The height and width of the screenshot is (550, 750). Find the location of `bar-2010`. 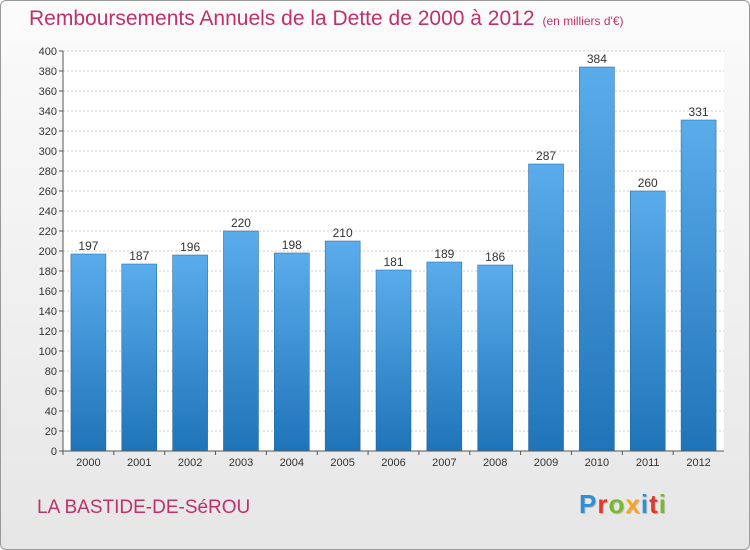

bar-2010 is located at coordinates (597, 259).